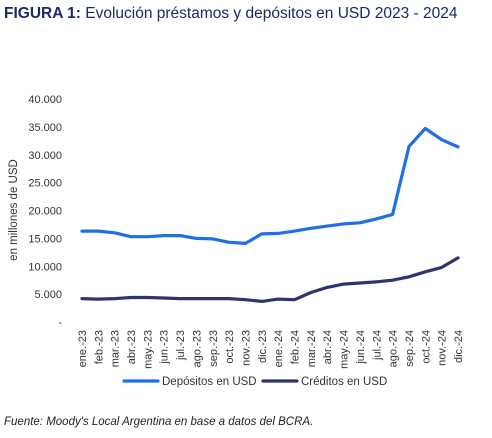 The width and height of the screenshot is (492, 438). I want to click on legend-label: Depósitos en USD, so click(209, 382).